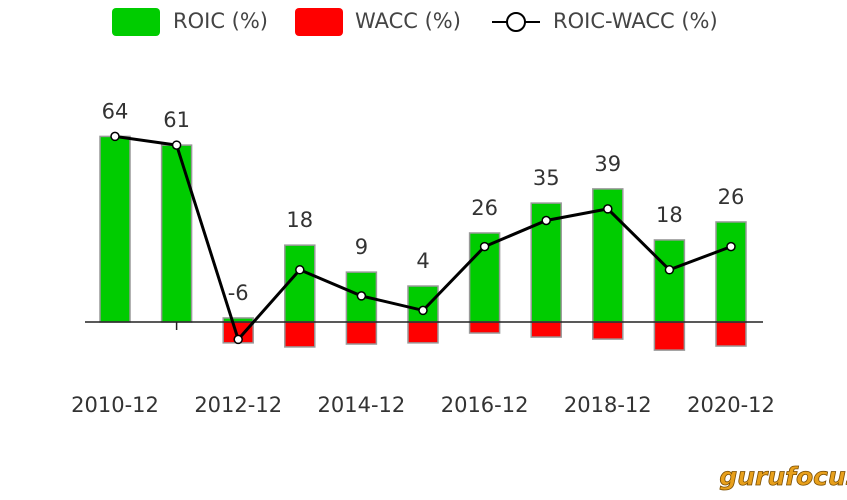  Describe the element at coordinates (635, 21) in the screenshot. I see `legend-label: ROIC-WACC (%)` at that location.